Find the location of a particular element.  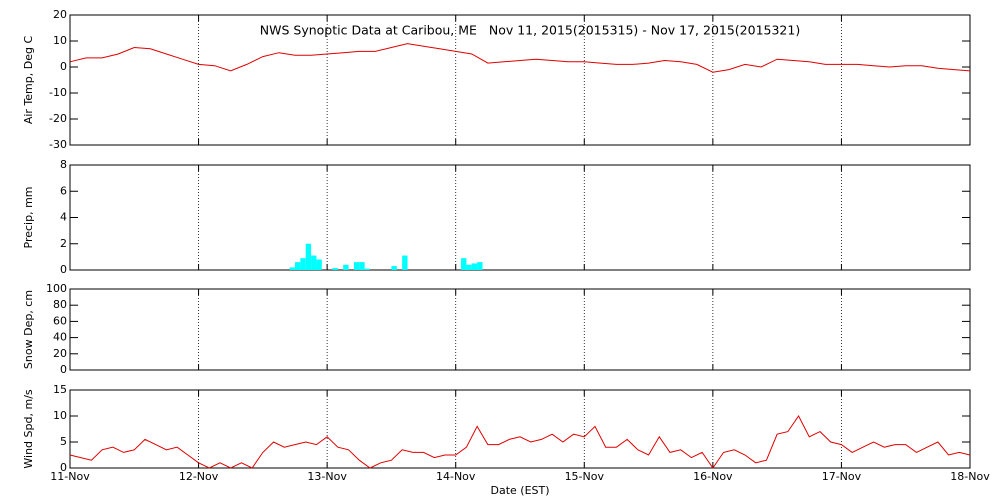

y-tick-label: 5 is located at coordinates (63, 441).